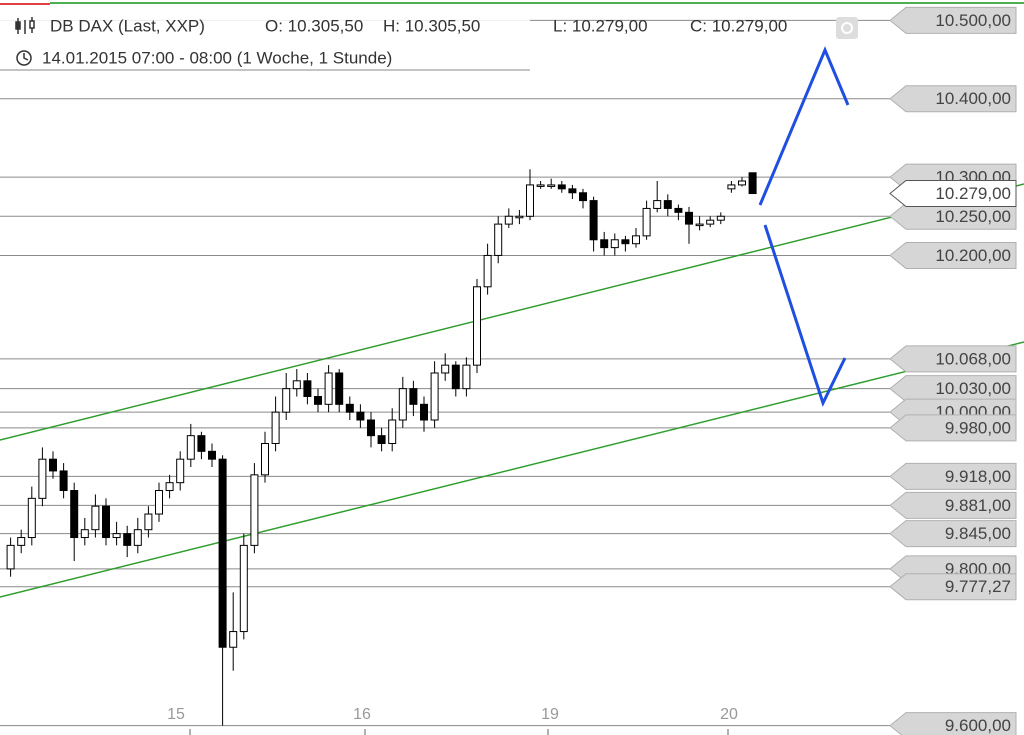 This screenshot has height=735, width=1024. What do you see at coordinates (847, 28) in the screenshot?
I see `settings-icon` at bounding box center [847, 28].